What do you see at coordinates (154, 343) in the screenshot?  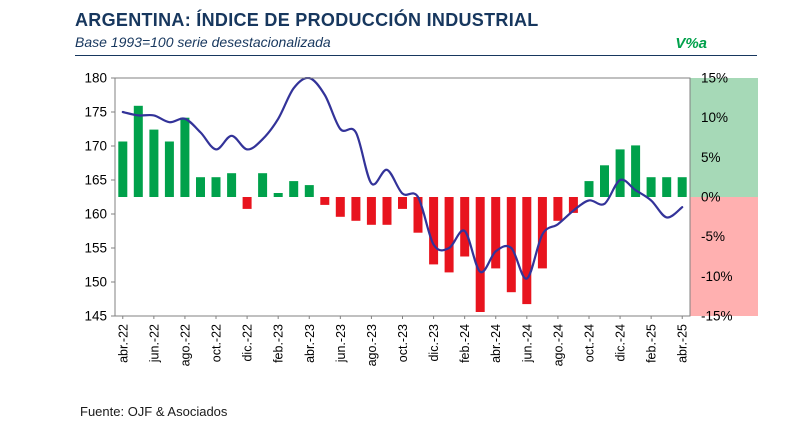 I see `x-axis-tick-label: jun.-22` at bounding box center [154, 343].